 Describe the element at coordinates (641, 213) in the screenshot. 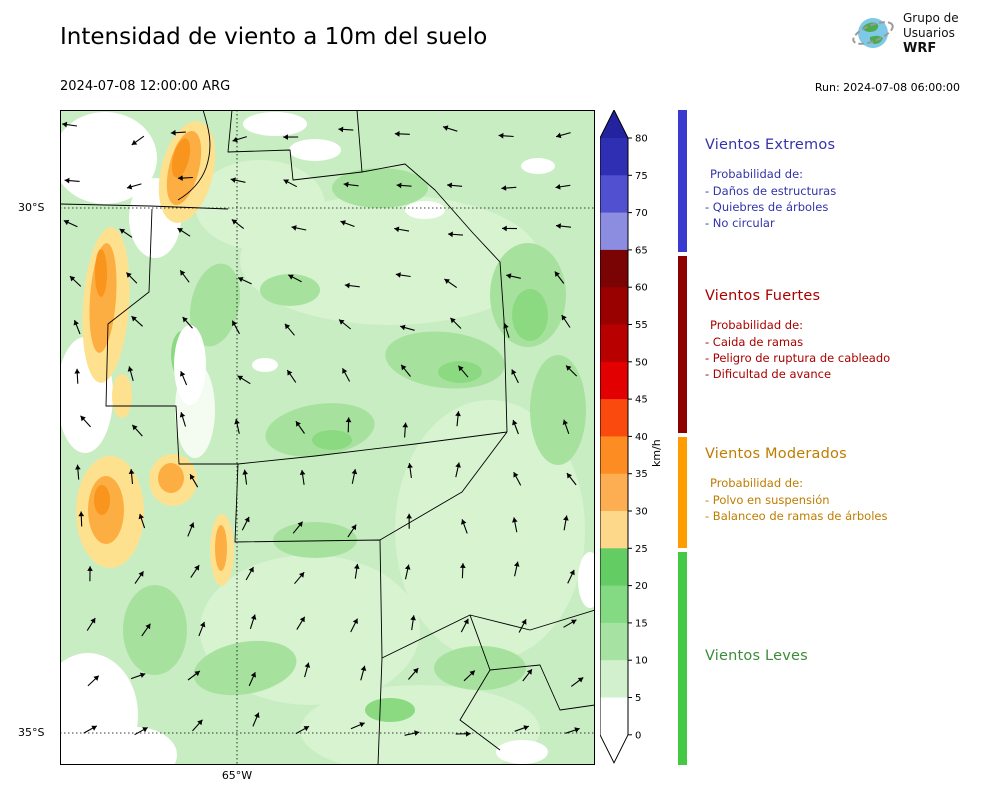

I see `svg-text: 70` at that location.